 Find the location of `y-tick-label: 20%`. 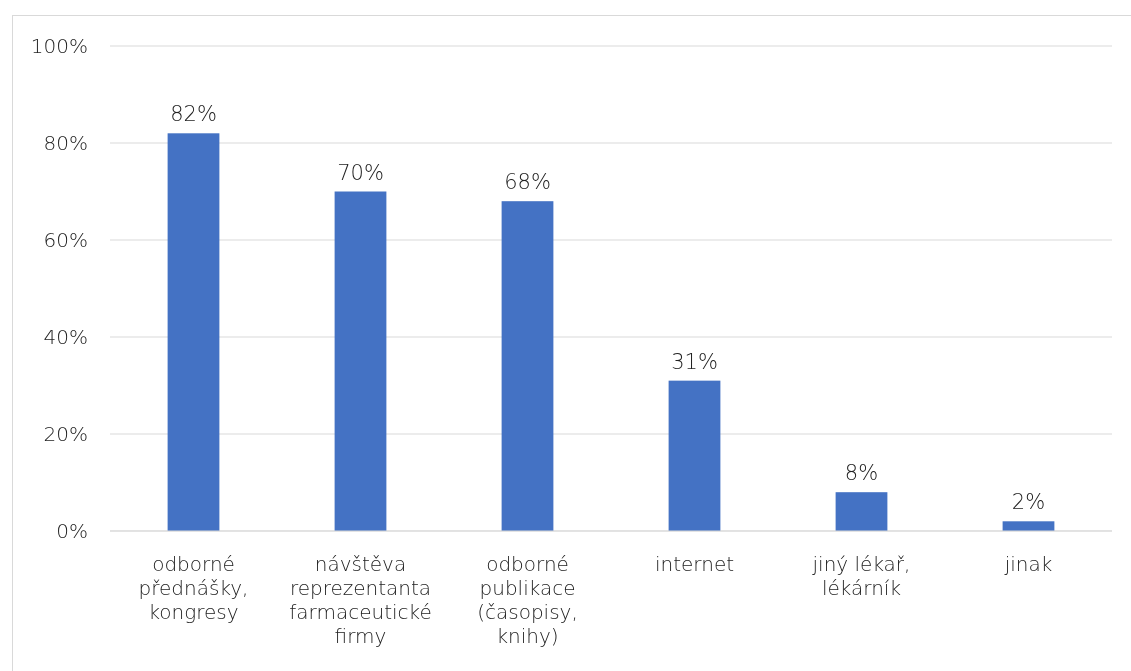

y-tick-label: 20% is located at coordinates (65, 433).